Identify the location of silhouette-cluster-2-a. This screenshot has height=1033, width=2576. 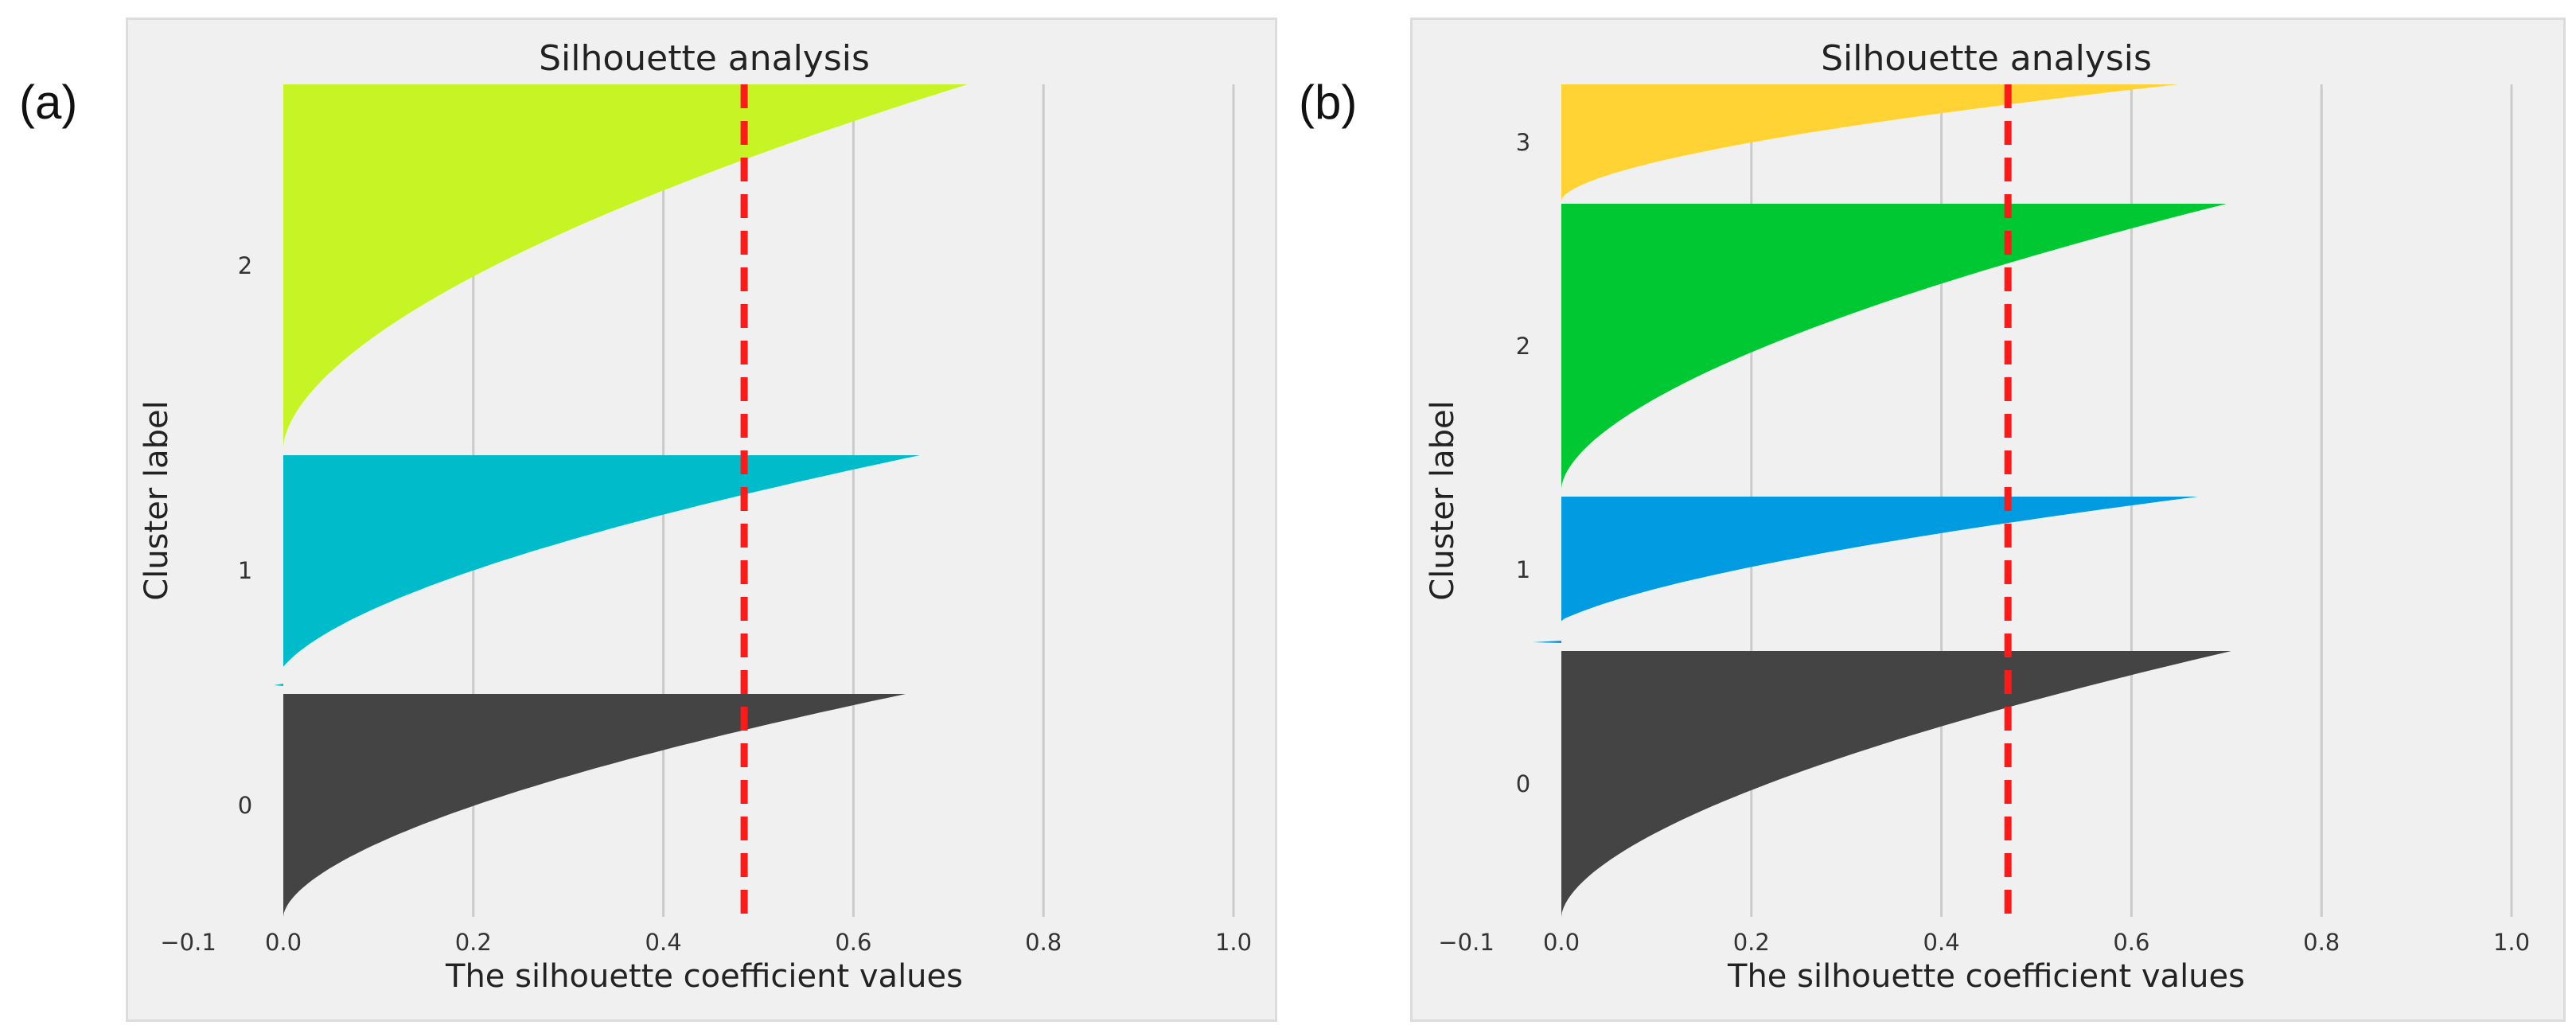
(625, 265).